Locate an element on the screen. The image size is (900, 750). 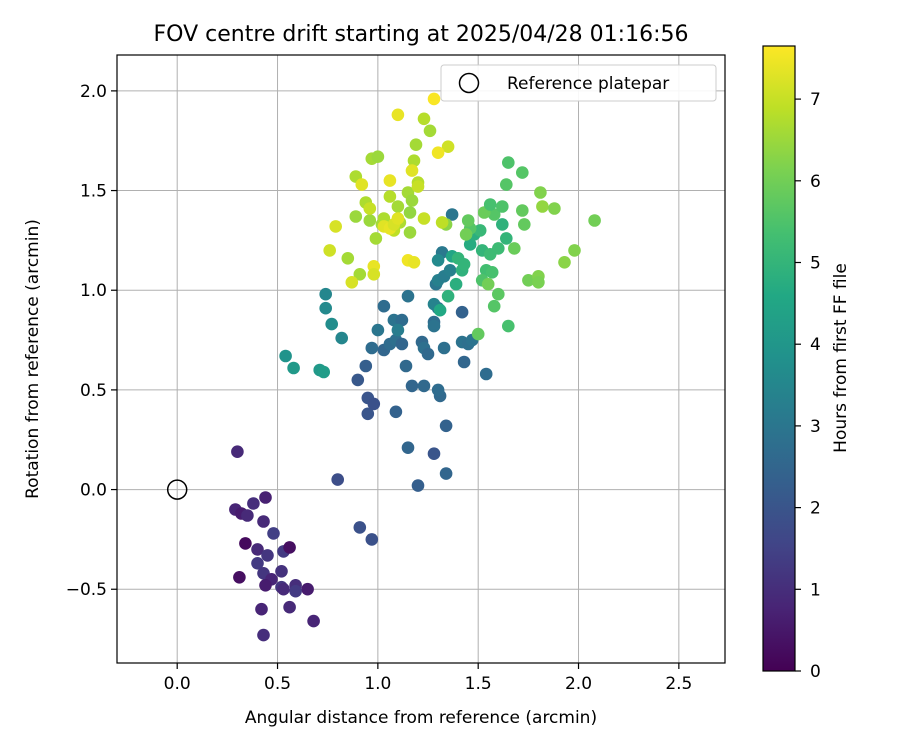
legend-reference-marker is located at coordinates (469, 83).